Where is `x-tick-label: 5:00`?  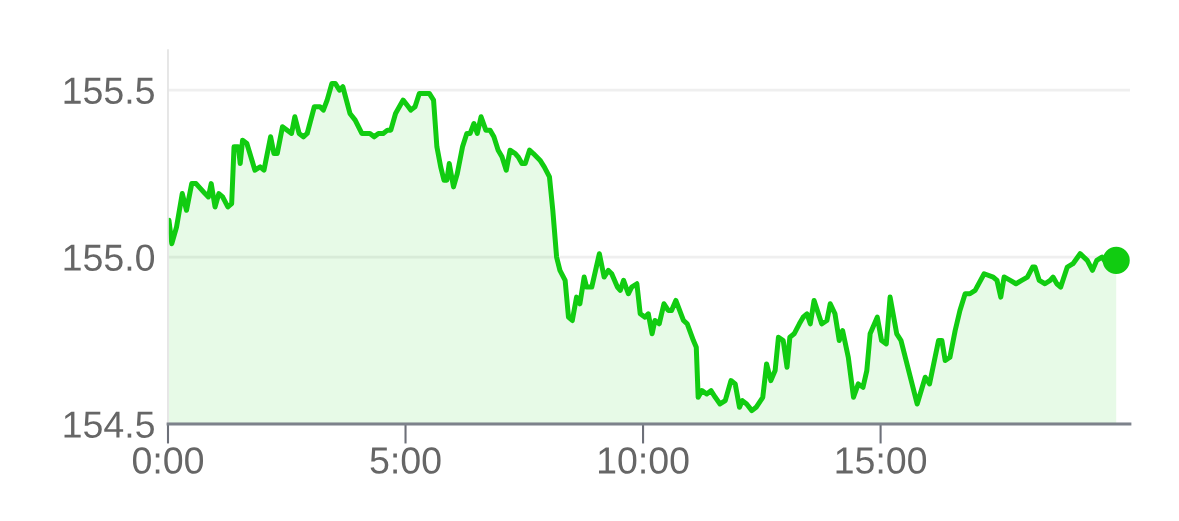
x-tick-label: 5:00 is located at coordinates (405, 460).